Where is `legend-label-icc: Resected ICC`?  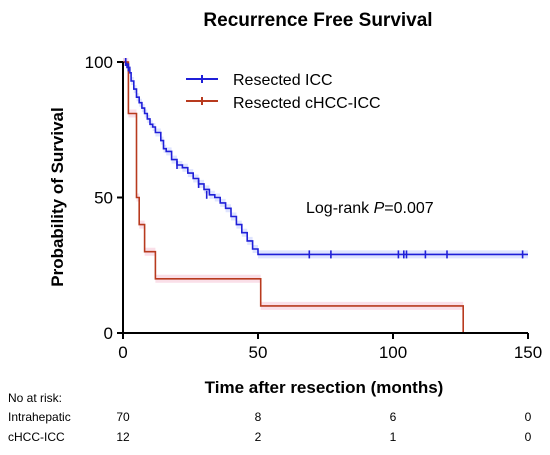
legend-label-icc: Resected ICC is located at coordinates (283, 80).